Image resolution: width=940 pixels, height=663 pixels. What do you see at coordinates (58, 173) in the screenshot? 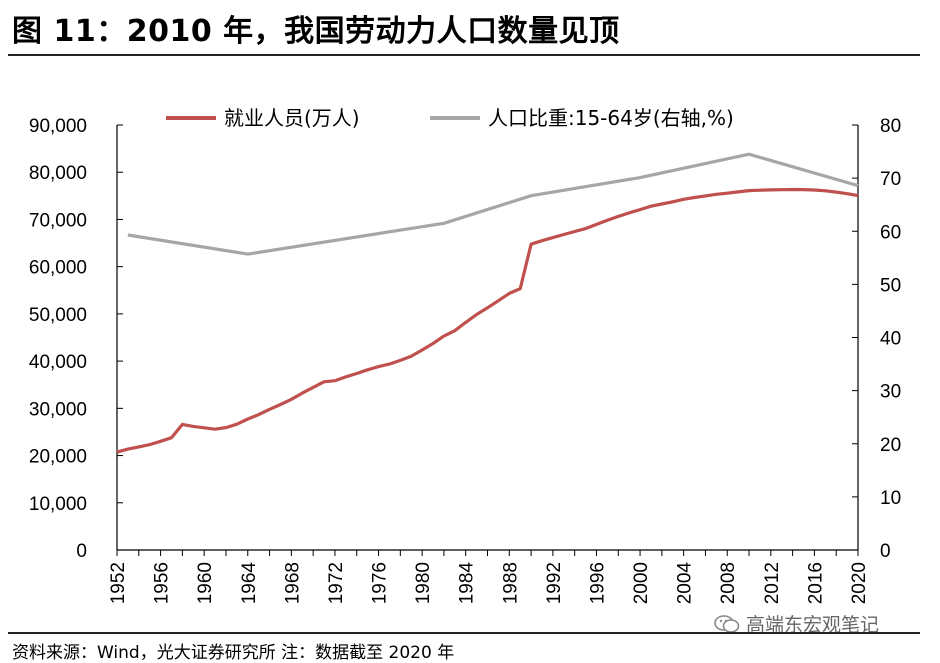
I see `y-left-tick-label: 80,000` at bounding box center [58, 173].